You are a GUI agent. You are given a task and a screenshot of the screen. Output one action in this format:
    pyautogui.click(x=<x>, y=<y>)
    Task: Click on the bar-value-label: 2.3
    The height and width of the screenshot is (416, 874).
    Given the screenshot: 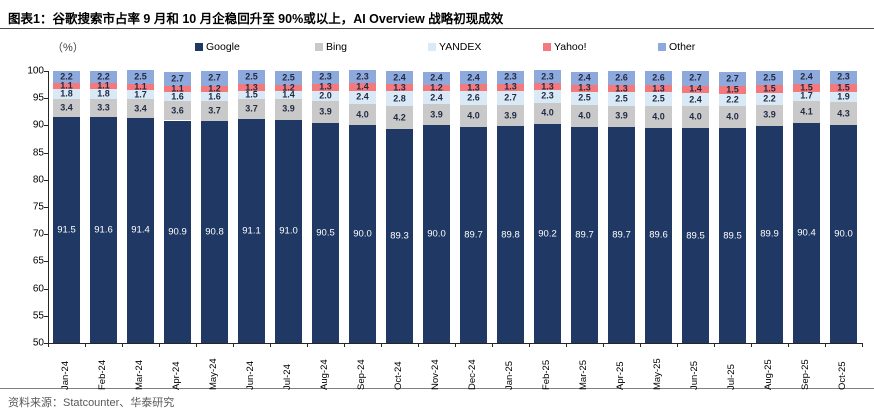 What is the action you would take?
    pyautogui.click(x=510, y=76)
    